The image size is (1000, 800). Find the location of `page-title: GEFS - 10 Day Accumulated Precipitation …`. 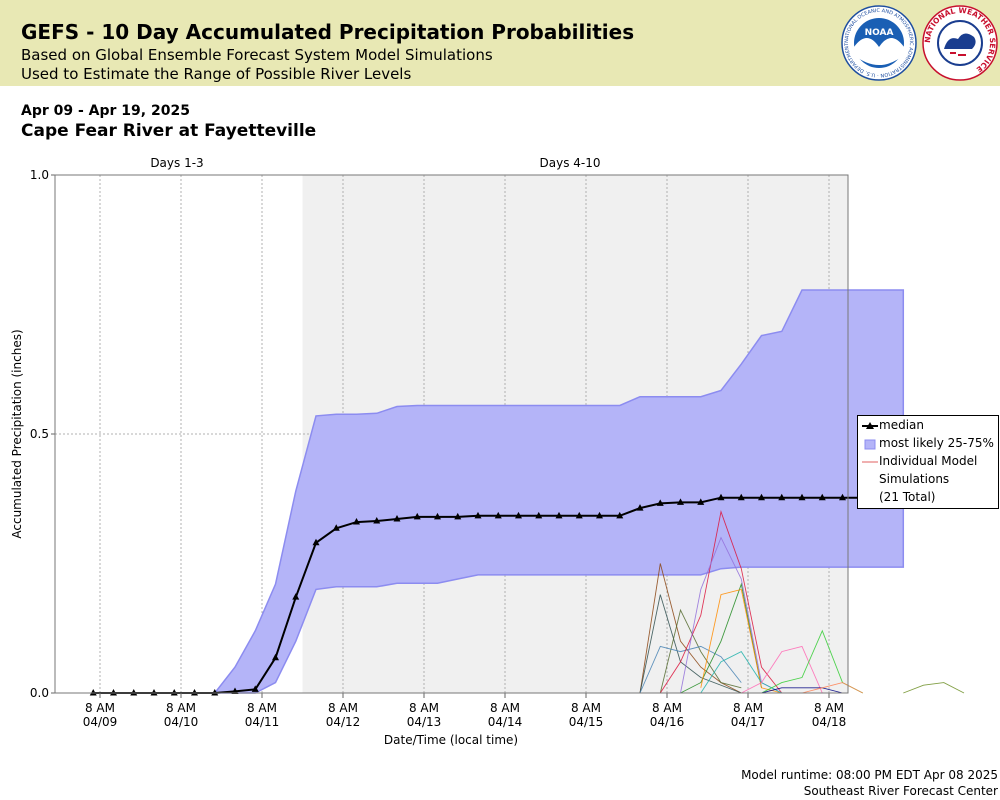

page-title: GEFS - 10 Day Accumulated Precipitation … is located at coordinates (328, 32).